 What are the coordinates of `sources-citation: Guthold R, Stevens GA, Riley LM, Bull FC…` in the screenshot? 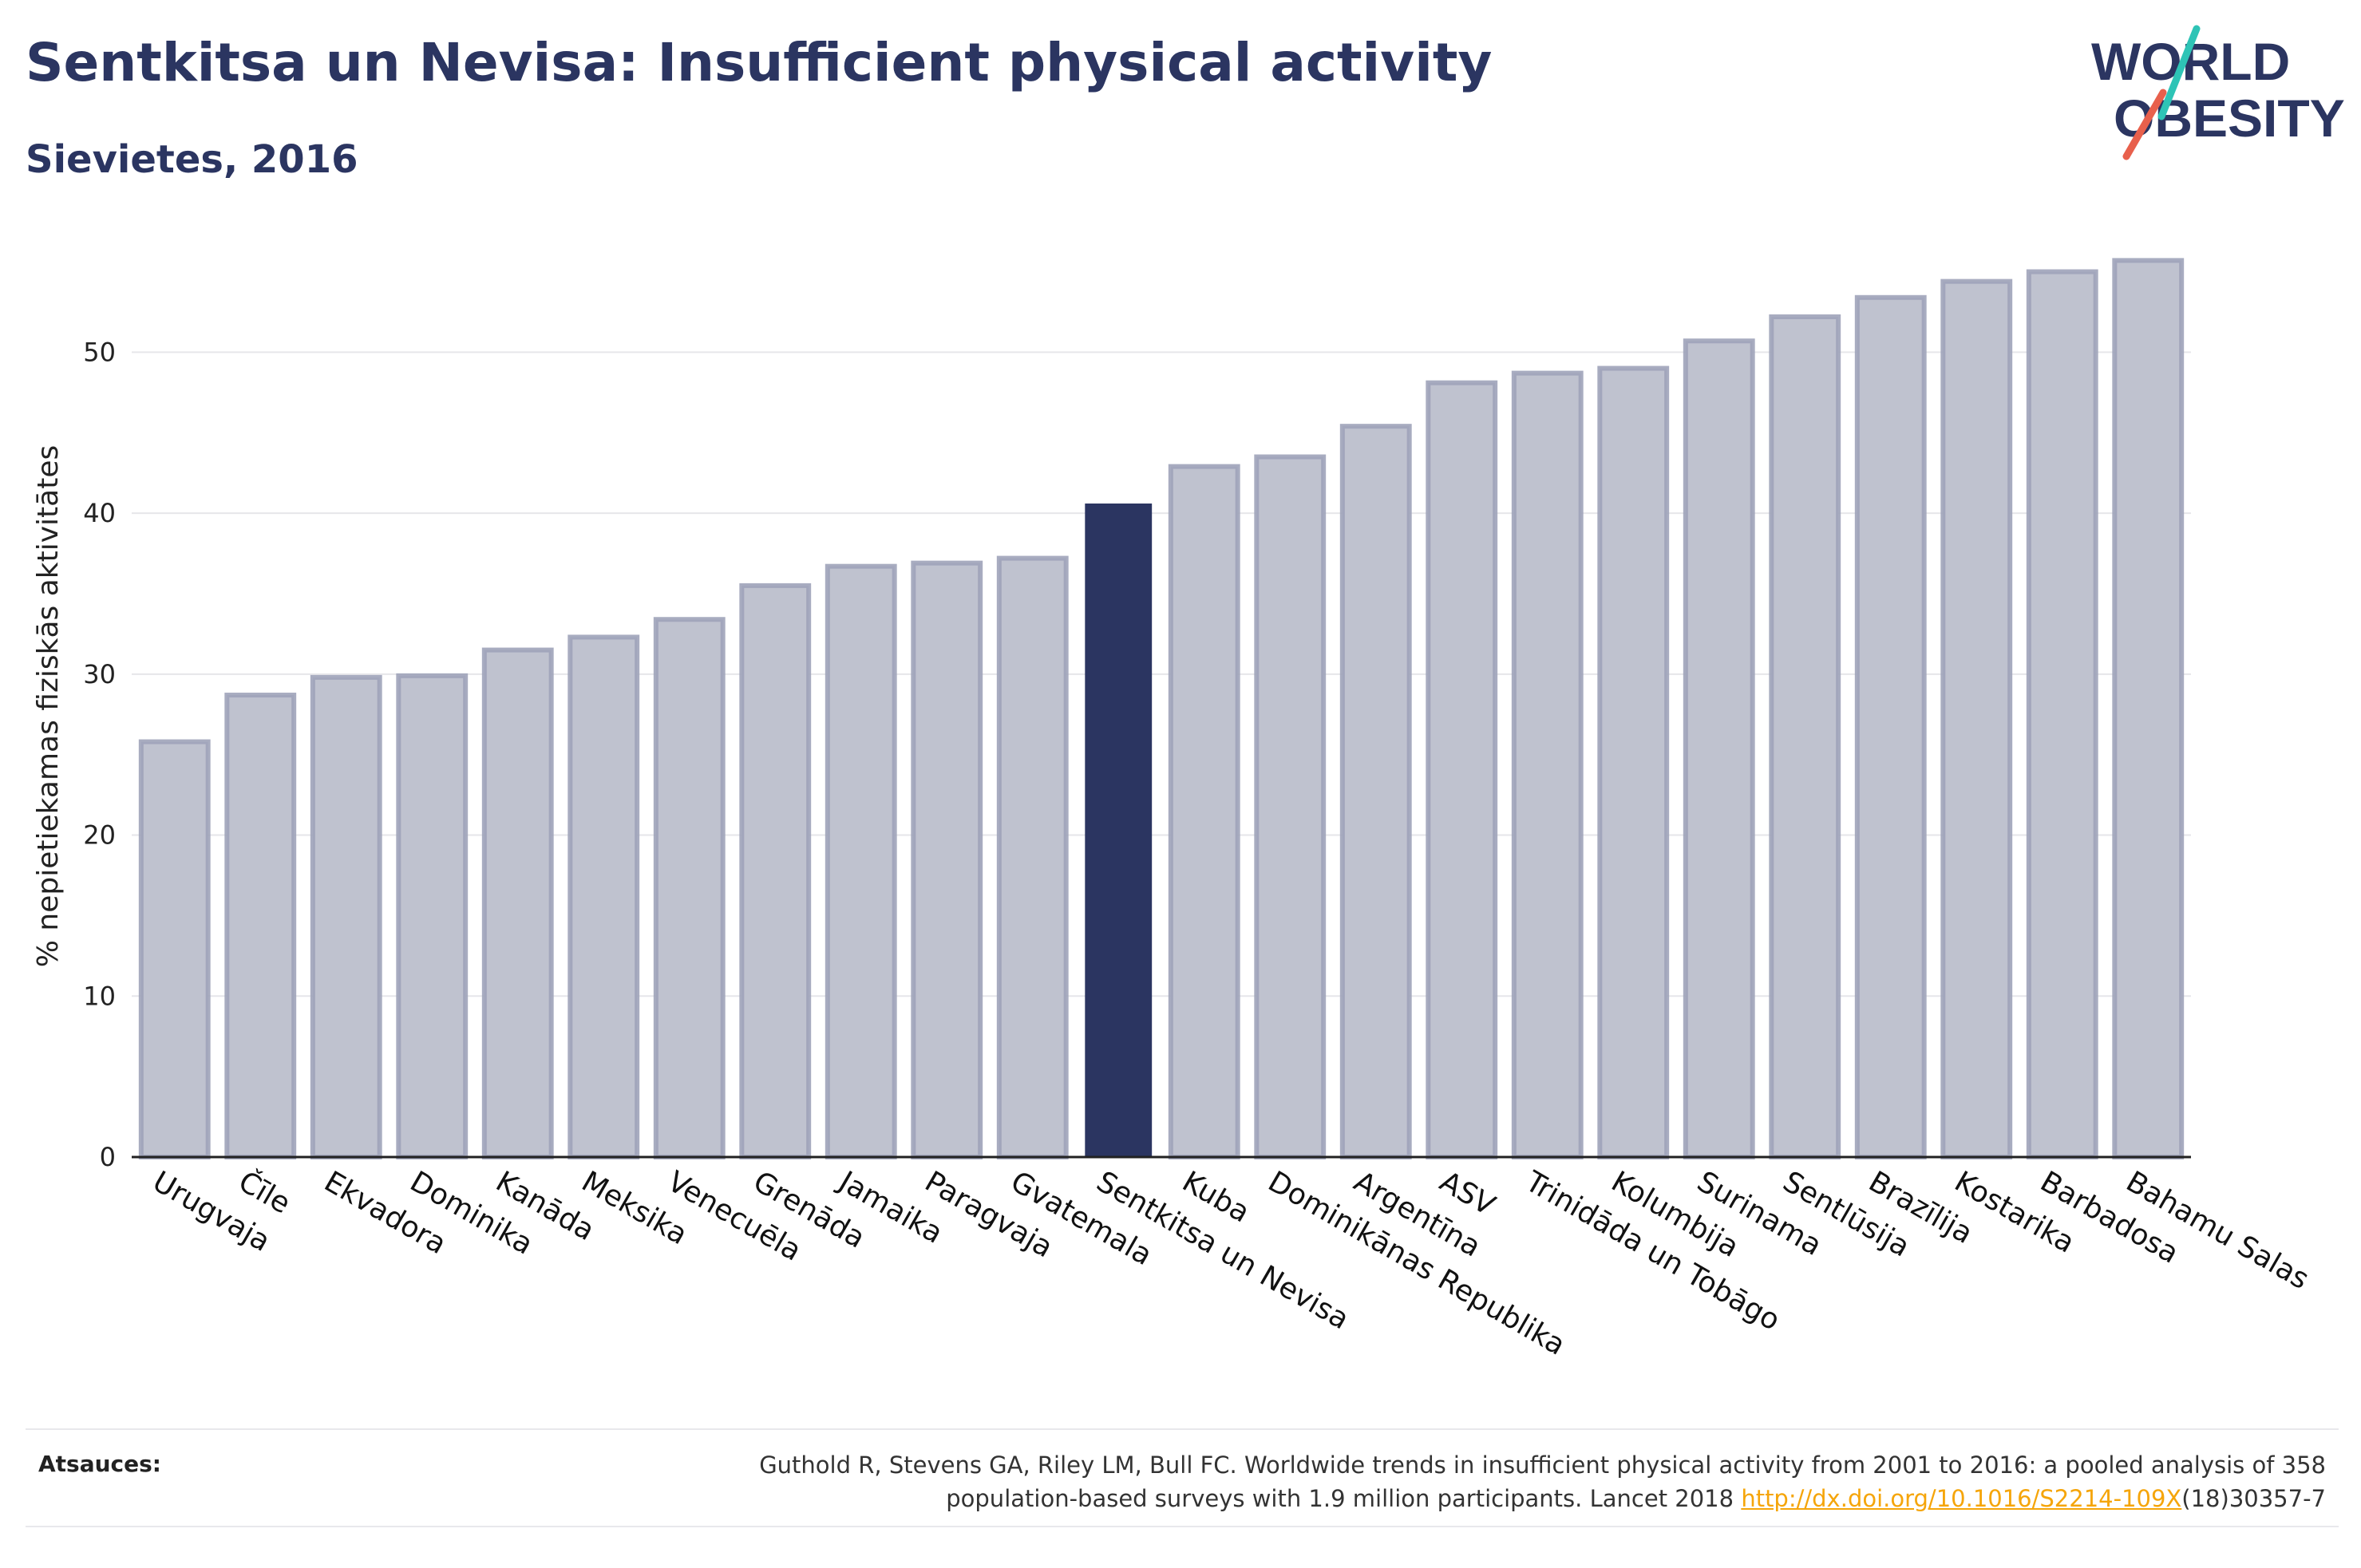 It's located at (1408, 1481).